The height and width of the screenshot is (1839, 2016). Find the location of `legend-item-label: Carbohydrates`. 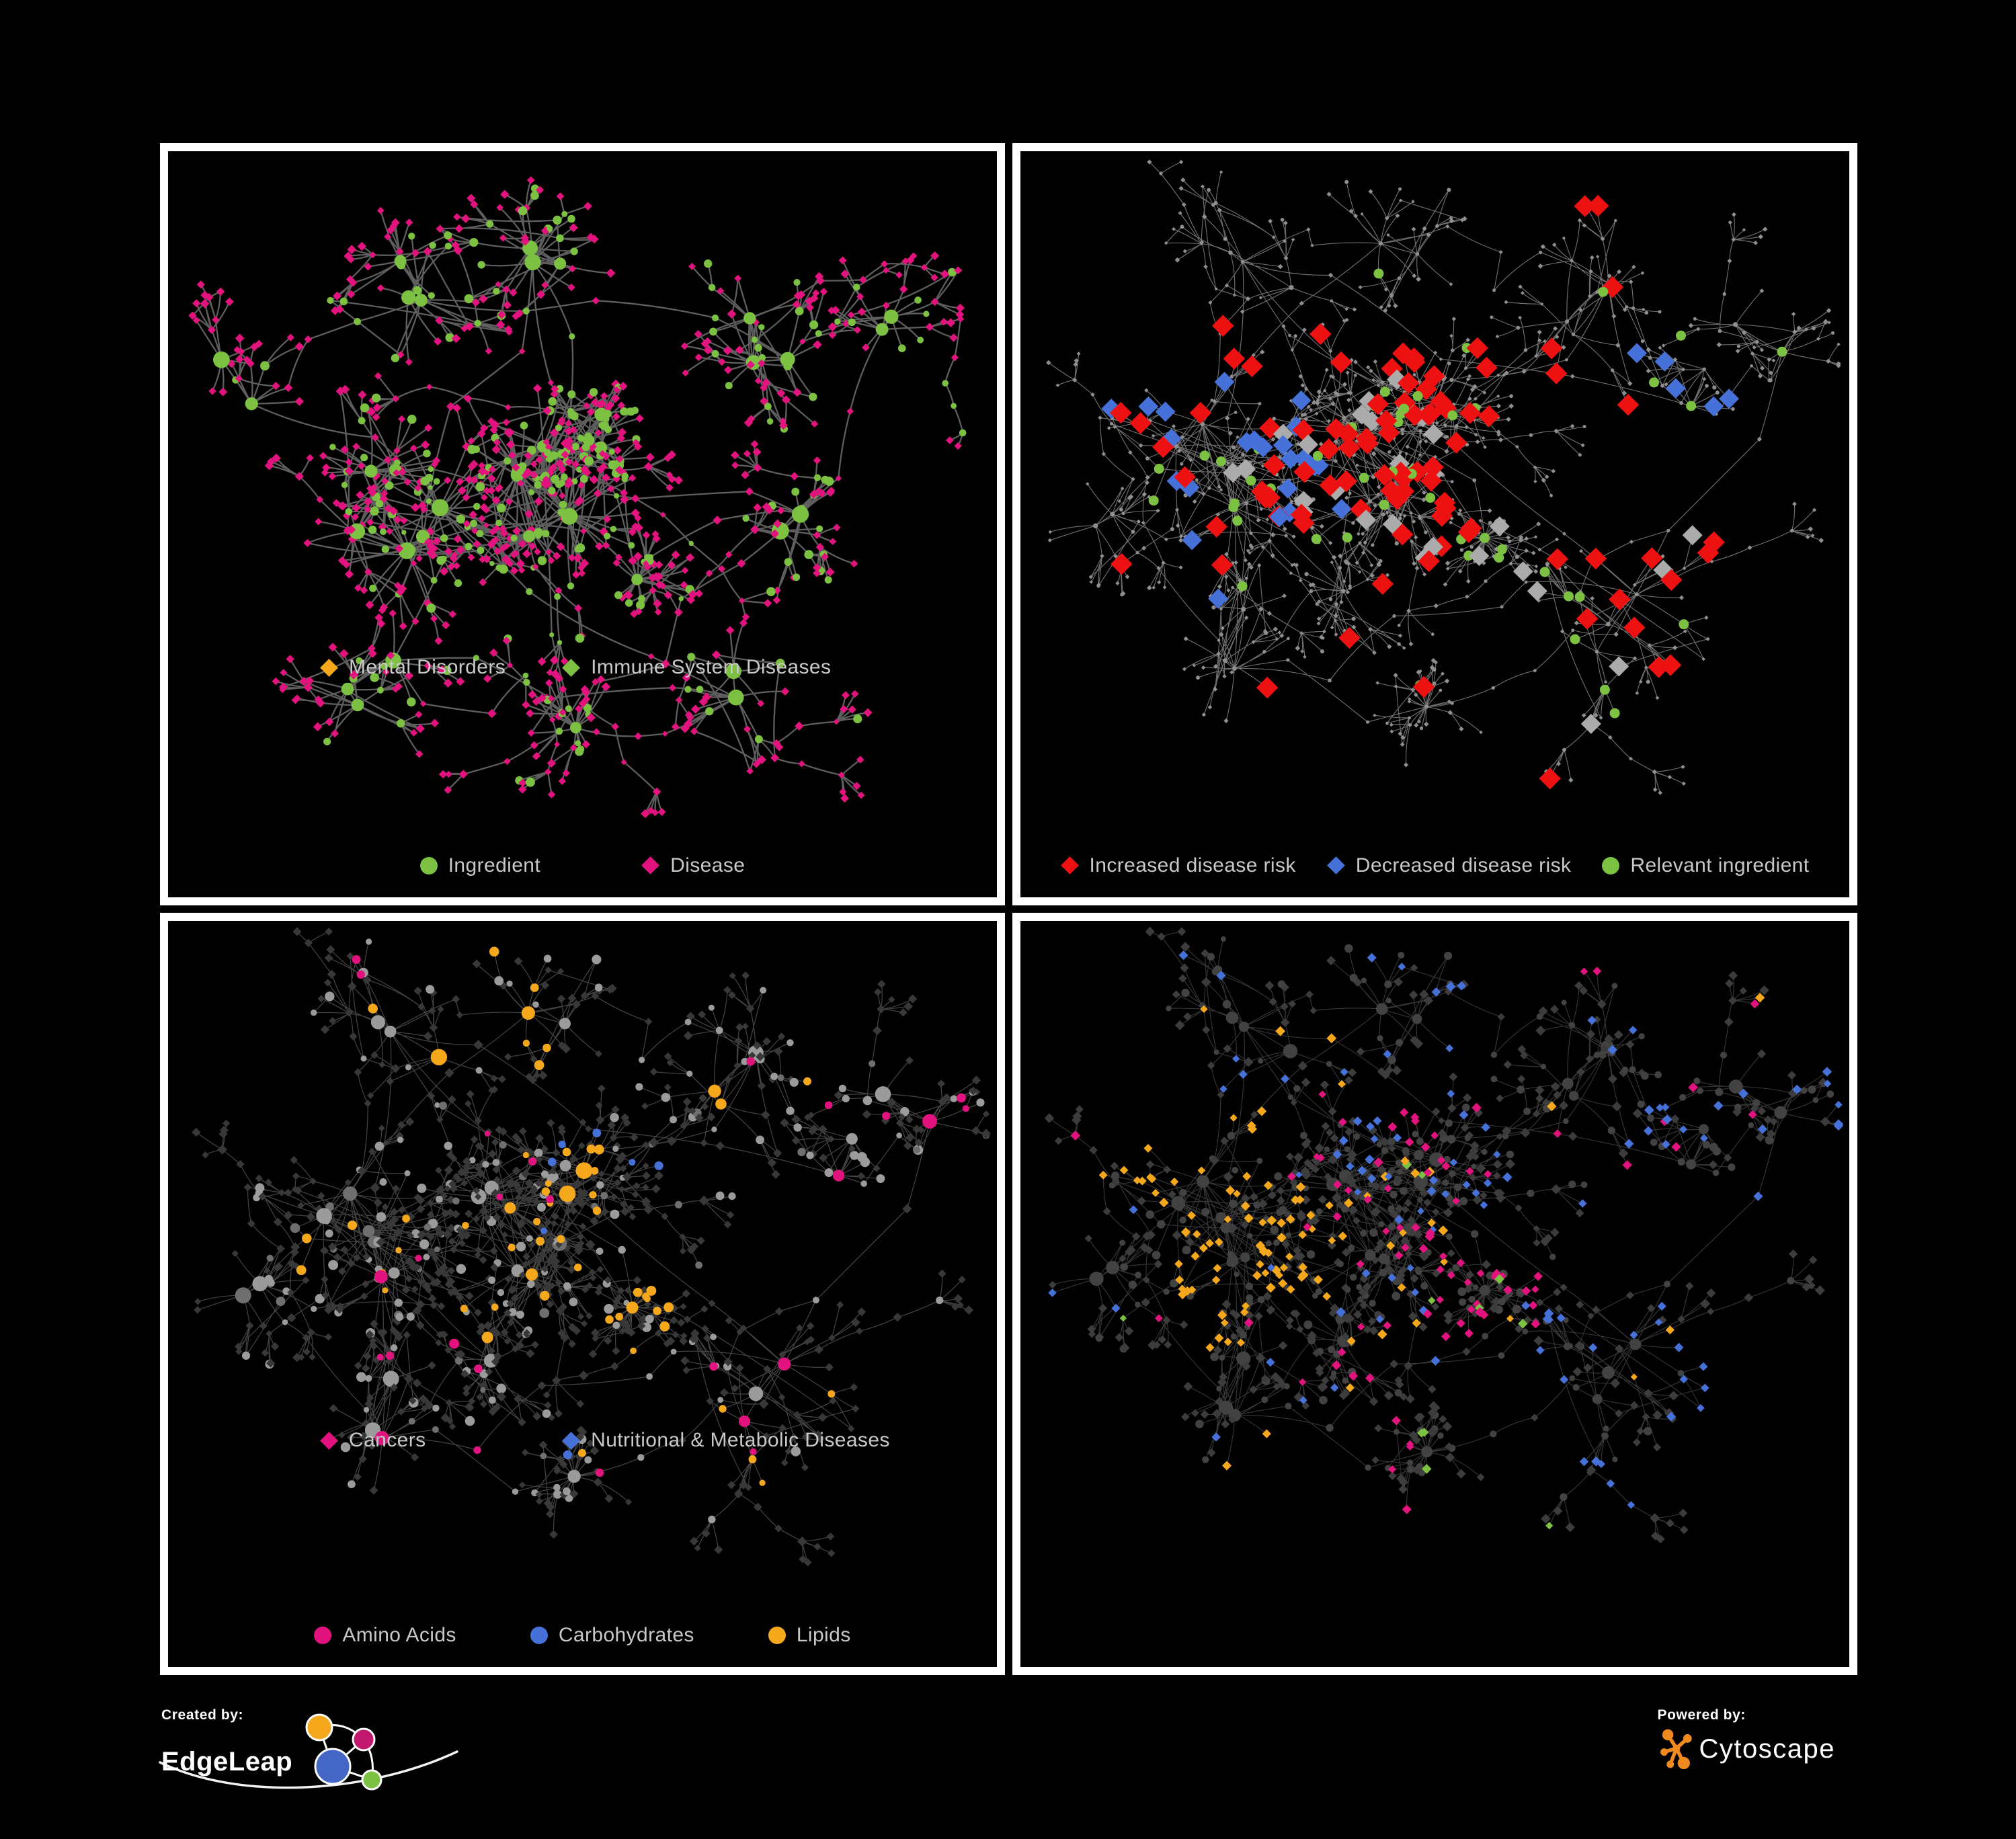

legend-item-label: Carbohydrates is located at coordinates (626, 1634).